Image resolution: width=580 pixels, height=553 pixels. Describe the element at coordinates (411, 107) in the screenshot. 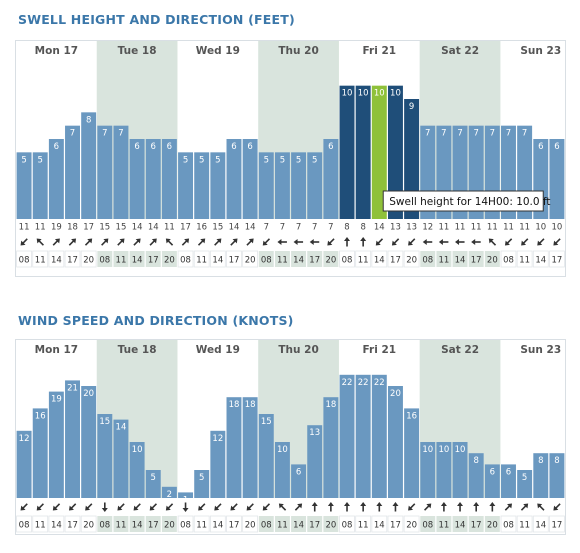

I see `bar-value-label: 9` at that location.